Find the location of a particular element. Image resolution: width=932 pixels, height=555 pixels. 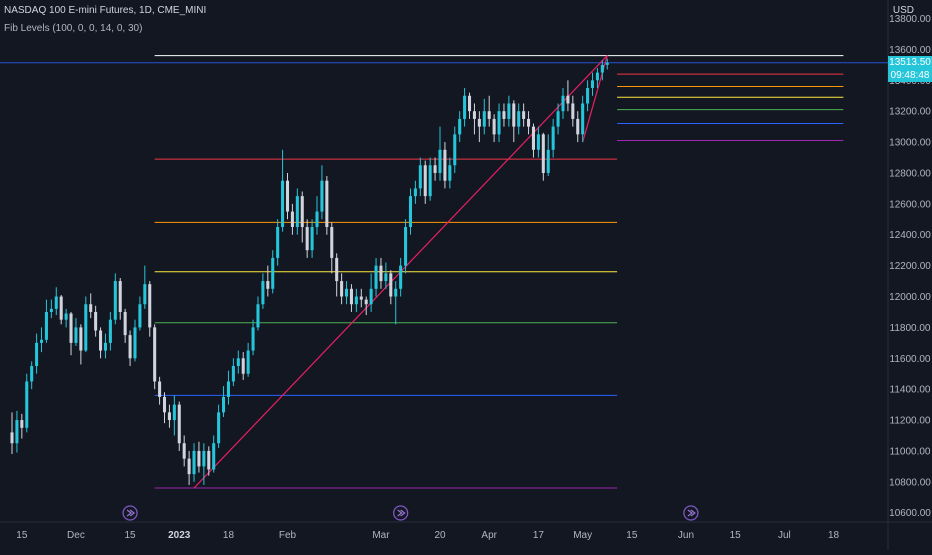

time-tick-label: May is located at coordinates (582, 535).